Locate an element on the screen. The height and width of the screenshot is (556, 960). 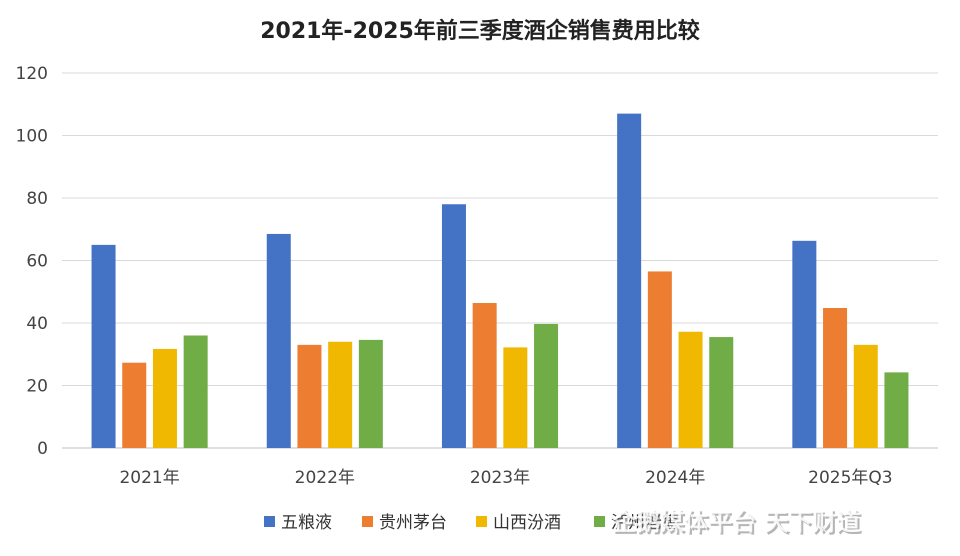
legend-label-3: 山西汾酒 is located at coordinates (527, 523).